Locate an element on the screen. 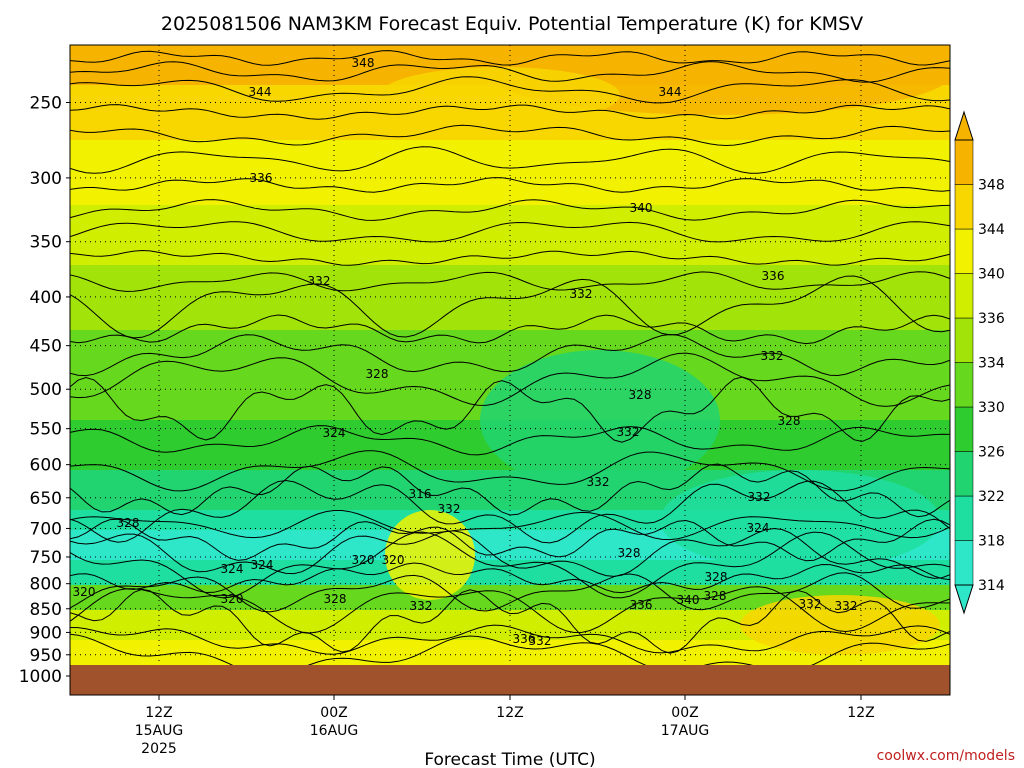 This screenshot has height=768, width=1024. y-tick-label: 600 is located at coordinates (46, 466).